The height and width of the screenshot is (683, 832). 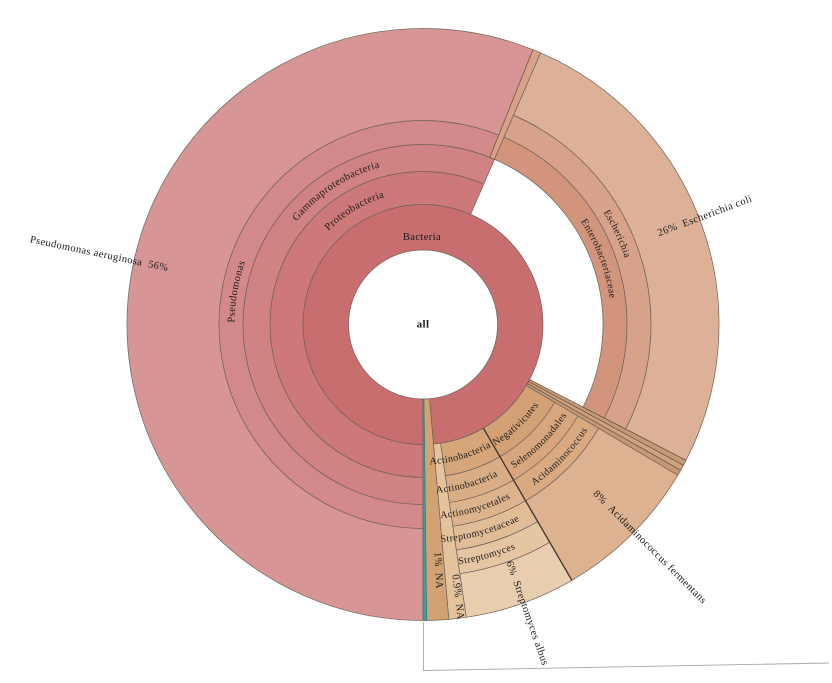 What do you see at coordinates (422, 237) in the screenshot?
I see `label-bacteria: Bacteria` at bounding box center [422, 237].